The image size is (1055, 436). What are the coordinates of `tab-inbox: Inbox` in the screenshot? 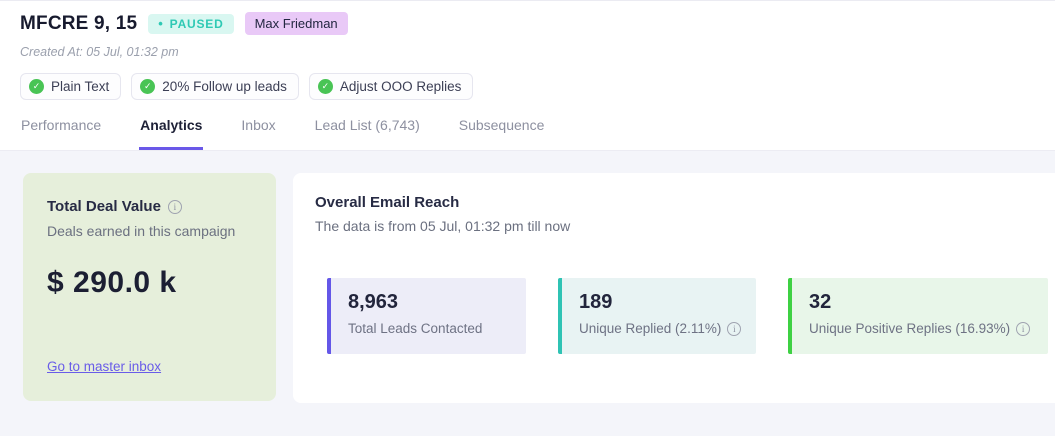 It's located at (258, 125).